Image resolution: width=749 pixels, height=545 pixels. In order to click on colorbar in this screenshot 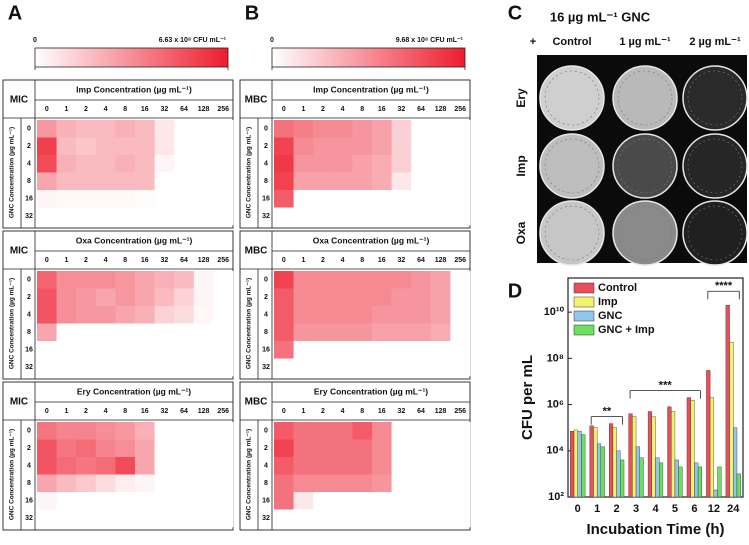, I will do `click(368, 57)`.